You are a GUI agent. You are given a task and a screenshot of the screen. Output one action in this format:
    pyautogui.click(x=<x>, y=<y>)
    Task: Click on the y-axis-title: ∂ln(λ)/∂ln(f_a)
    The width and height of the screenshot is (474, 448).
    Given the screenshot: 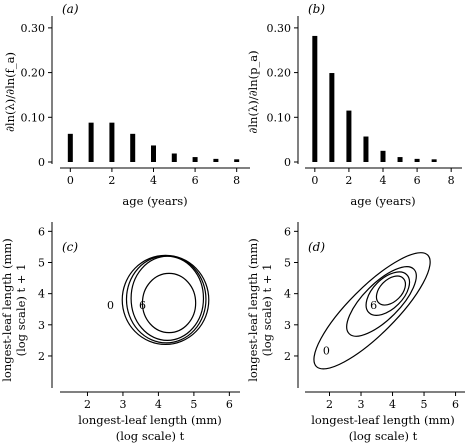 What is the action you would take?
    pyautogui.click(x=10, y=92)
    